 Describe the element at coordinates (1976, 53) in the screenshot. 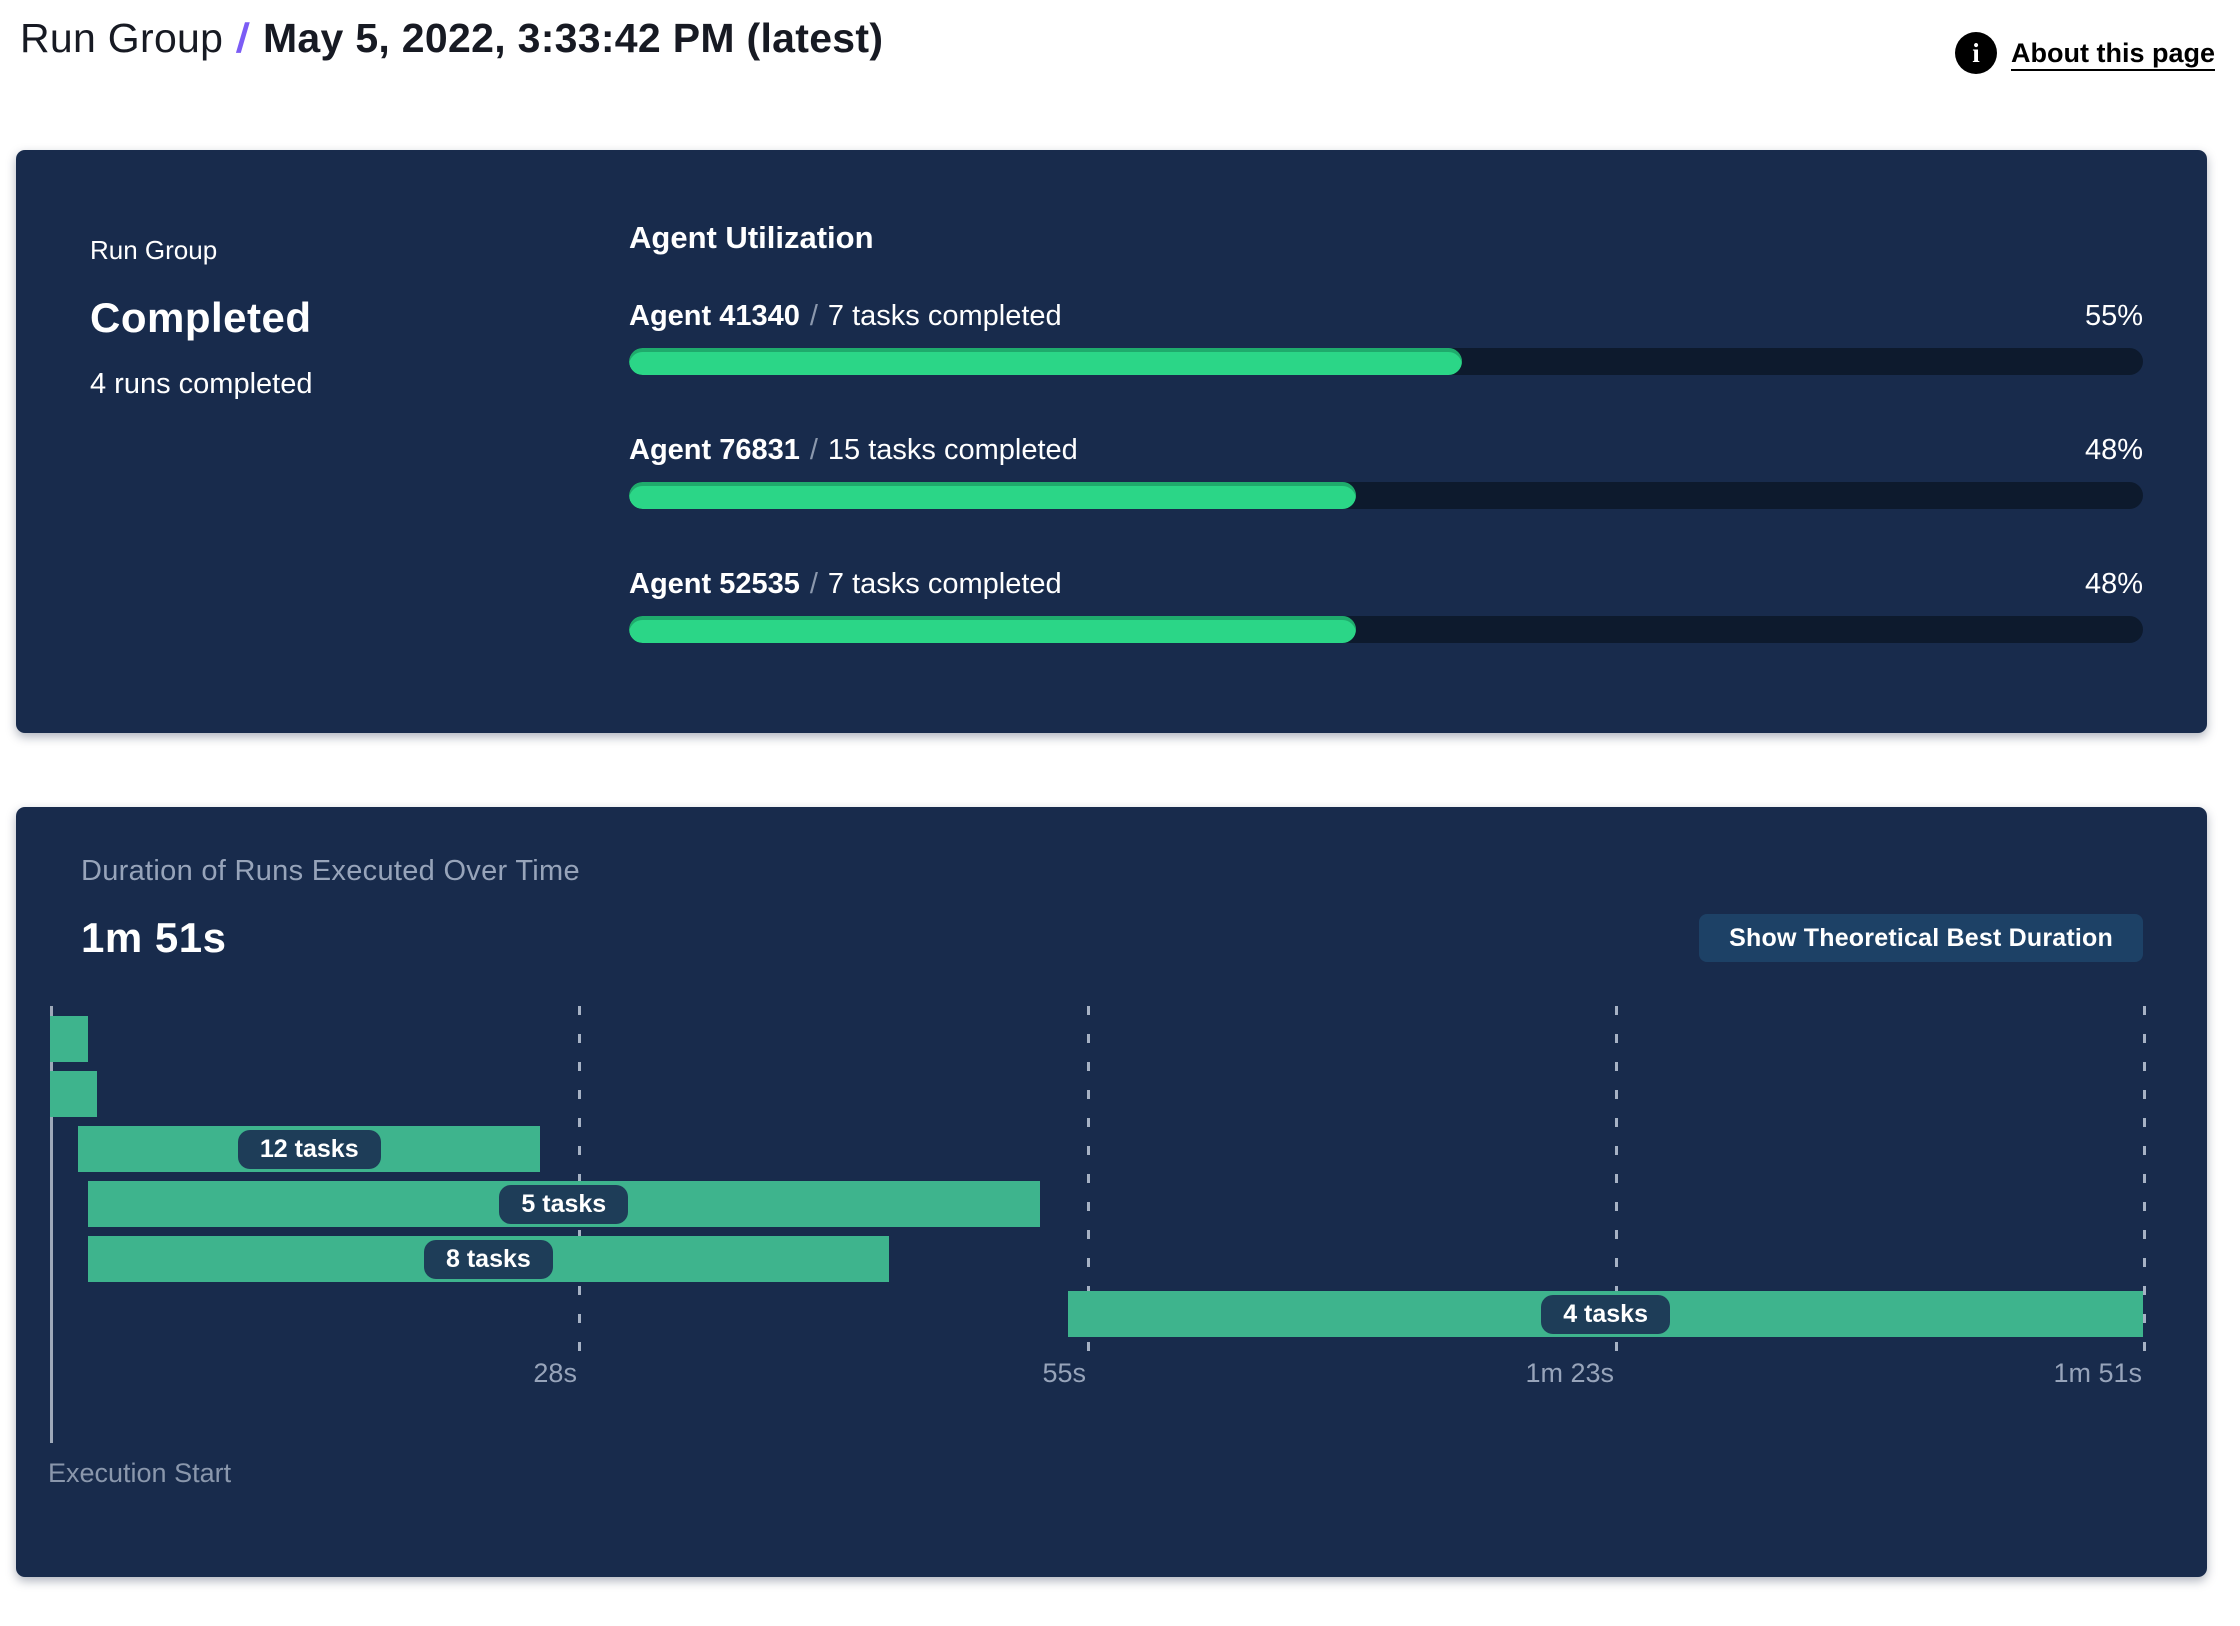

I see `info-icon: i` at that location.